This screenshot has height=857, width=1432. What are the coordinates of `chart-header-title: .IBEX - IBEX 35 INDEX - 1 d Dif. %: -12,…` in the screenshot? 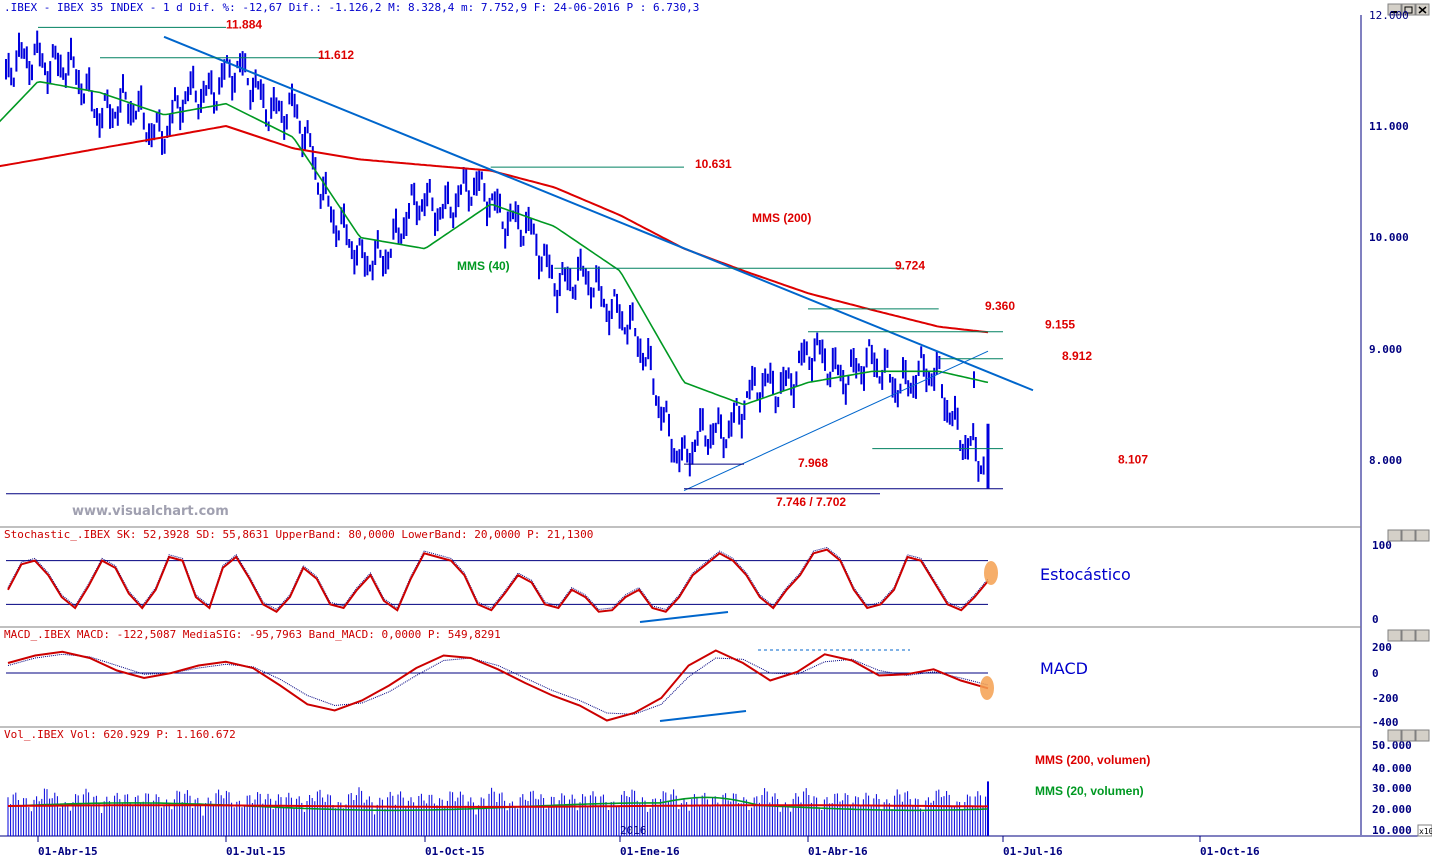 It's located at (351, 7).